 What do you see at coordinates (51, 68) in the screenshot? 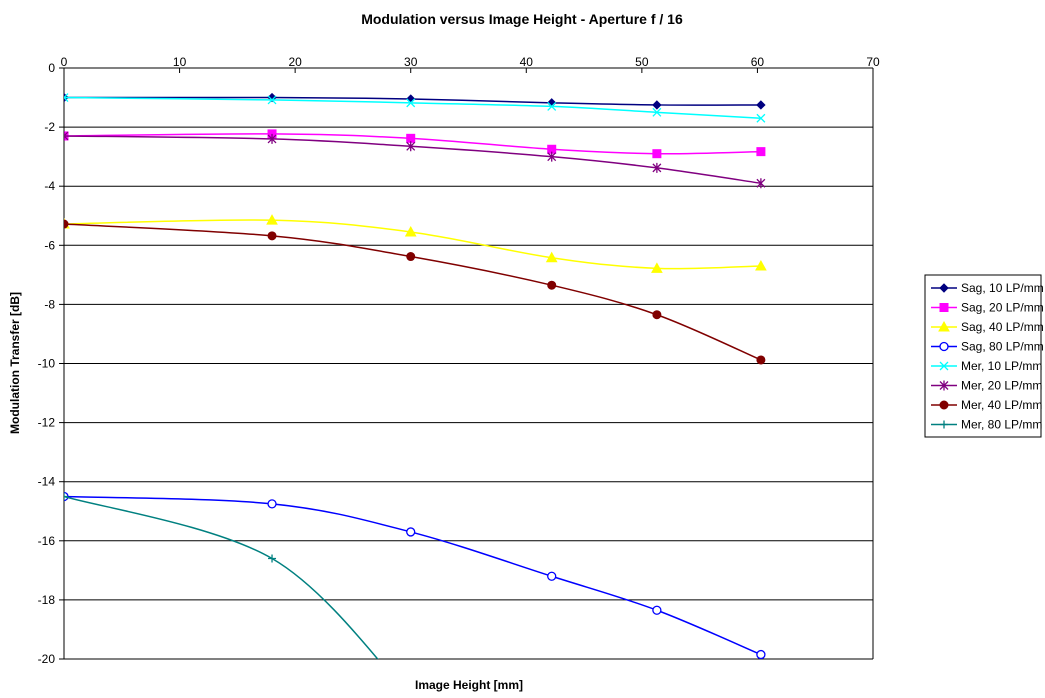
I see `y-tick-label: 0` at bounding box center [51, 68].